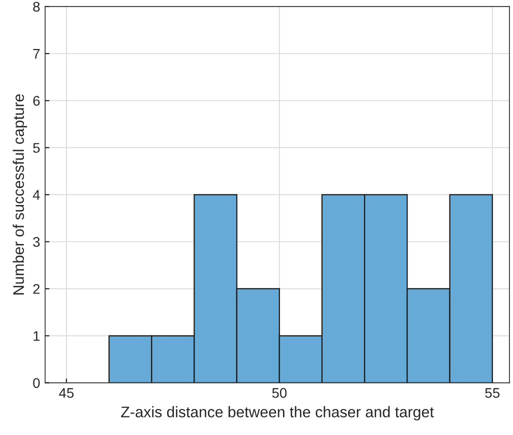 The height and width of the screenshot is (435, 513). Describe the element at coordinates (36, 383) in the screenshot. I see `y-tick-label: 0` at that location.